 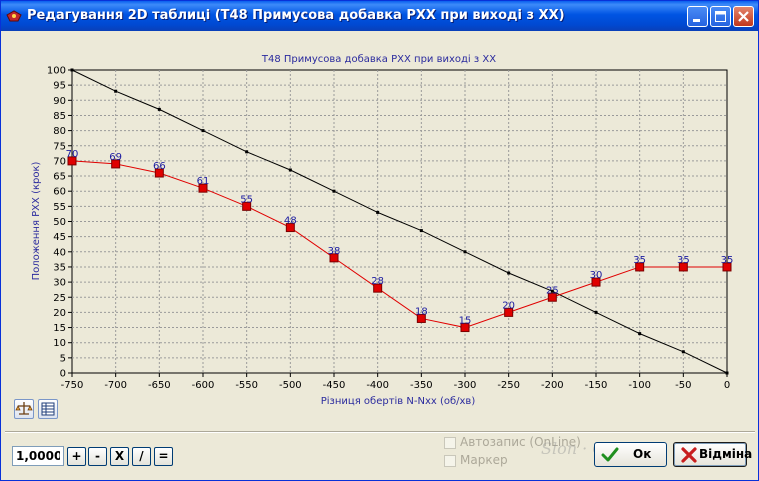 I want to click on cancel-button: Відміна, so click(x=712, y=454).